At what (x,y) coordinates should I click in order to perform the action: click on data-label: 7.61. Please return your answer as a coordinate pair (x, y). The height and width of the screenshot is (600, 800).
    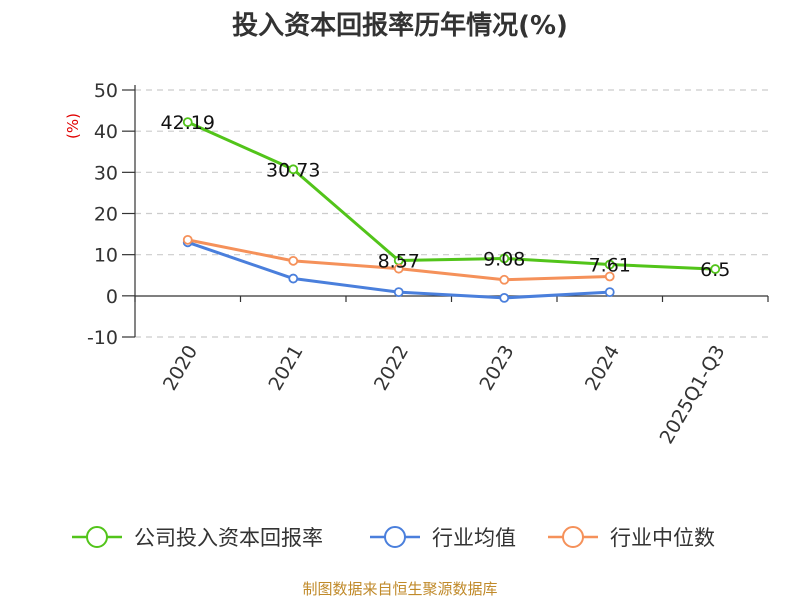
    Looking at the image, I should click on (610, 266).